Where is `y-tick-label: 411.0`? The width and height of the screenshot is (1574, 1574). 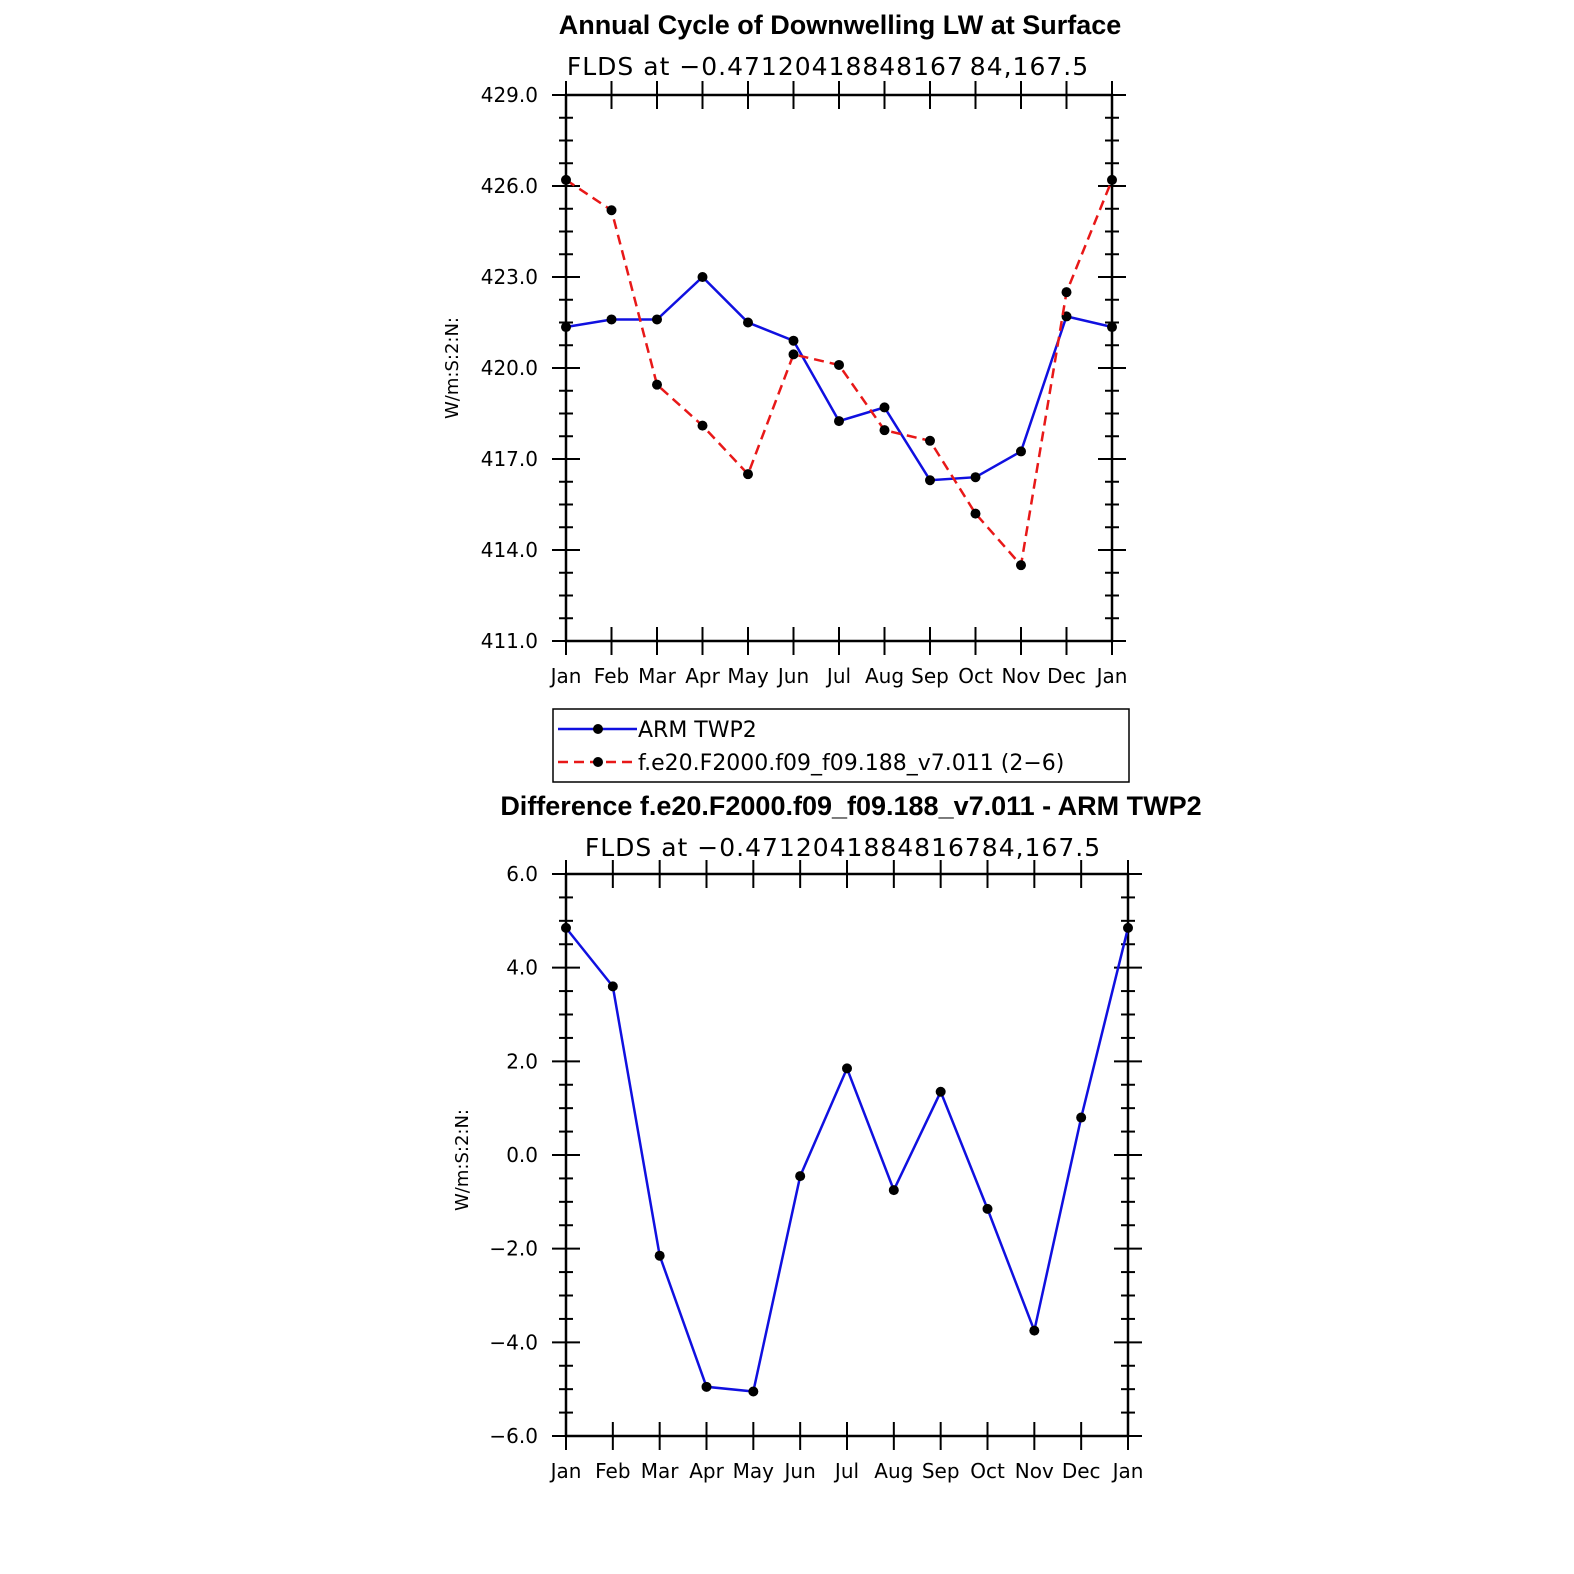 y-tick-label: 411.0 is located at coordinates (509, 641).